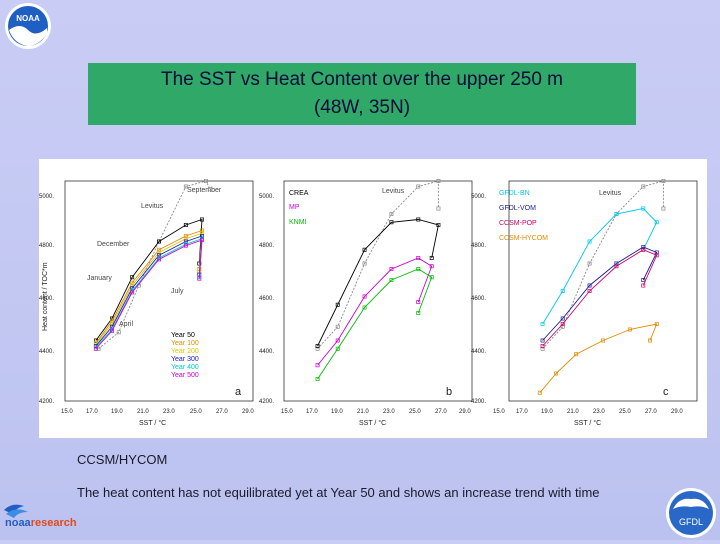 The image size is (720, 544). Describe the element at coordinates (389, 412) in the screenshot. I see `x-tick-b-4: 23.0` at that location.